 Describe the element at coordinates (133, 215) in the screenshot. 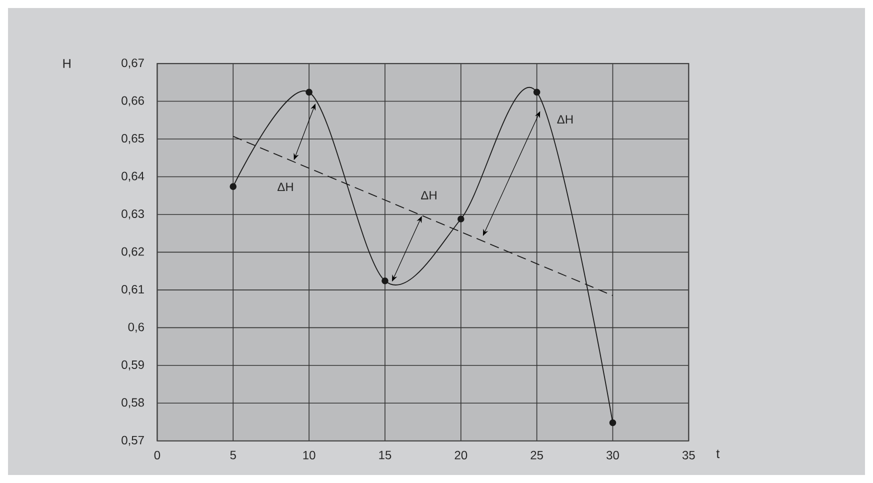

I see `y-tick-label: 0,63` at that location.